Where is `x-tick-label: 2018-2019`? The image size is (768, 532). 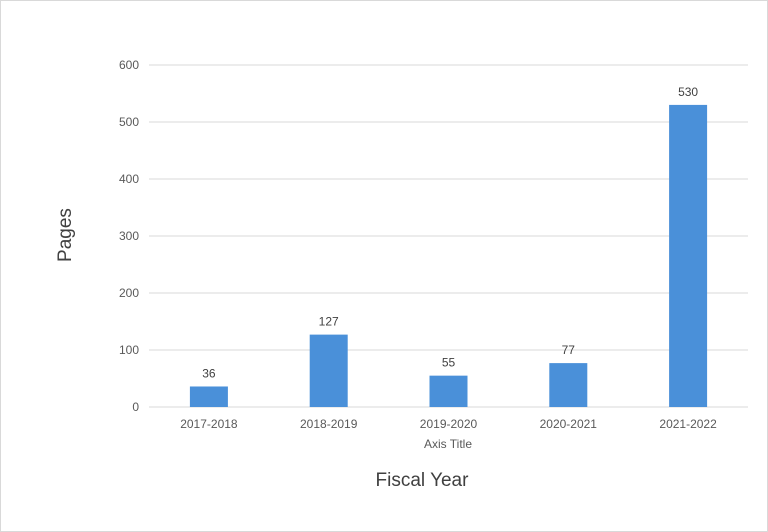 x-tick-label: 2018-2019 is located at coordinates (329, 424).